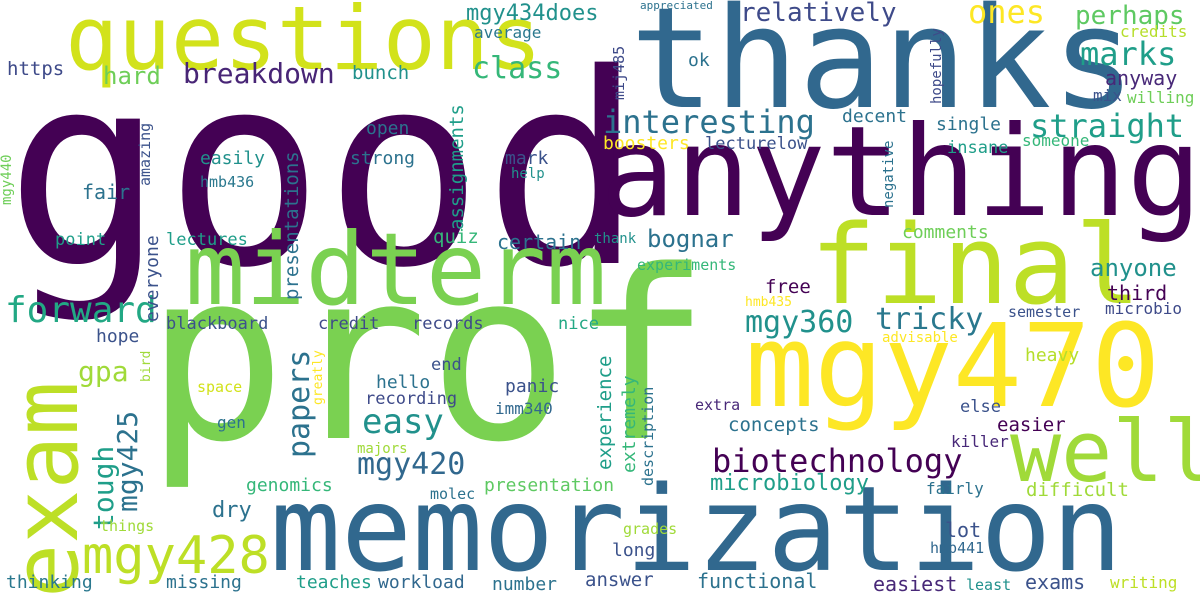 Image resolution: width=1200 pixels, height=600 pixels. Describe the element at coordinates (963, 530) in the screenshot. I see `word-lot: lot` at that location.